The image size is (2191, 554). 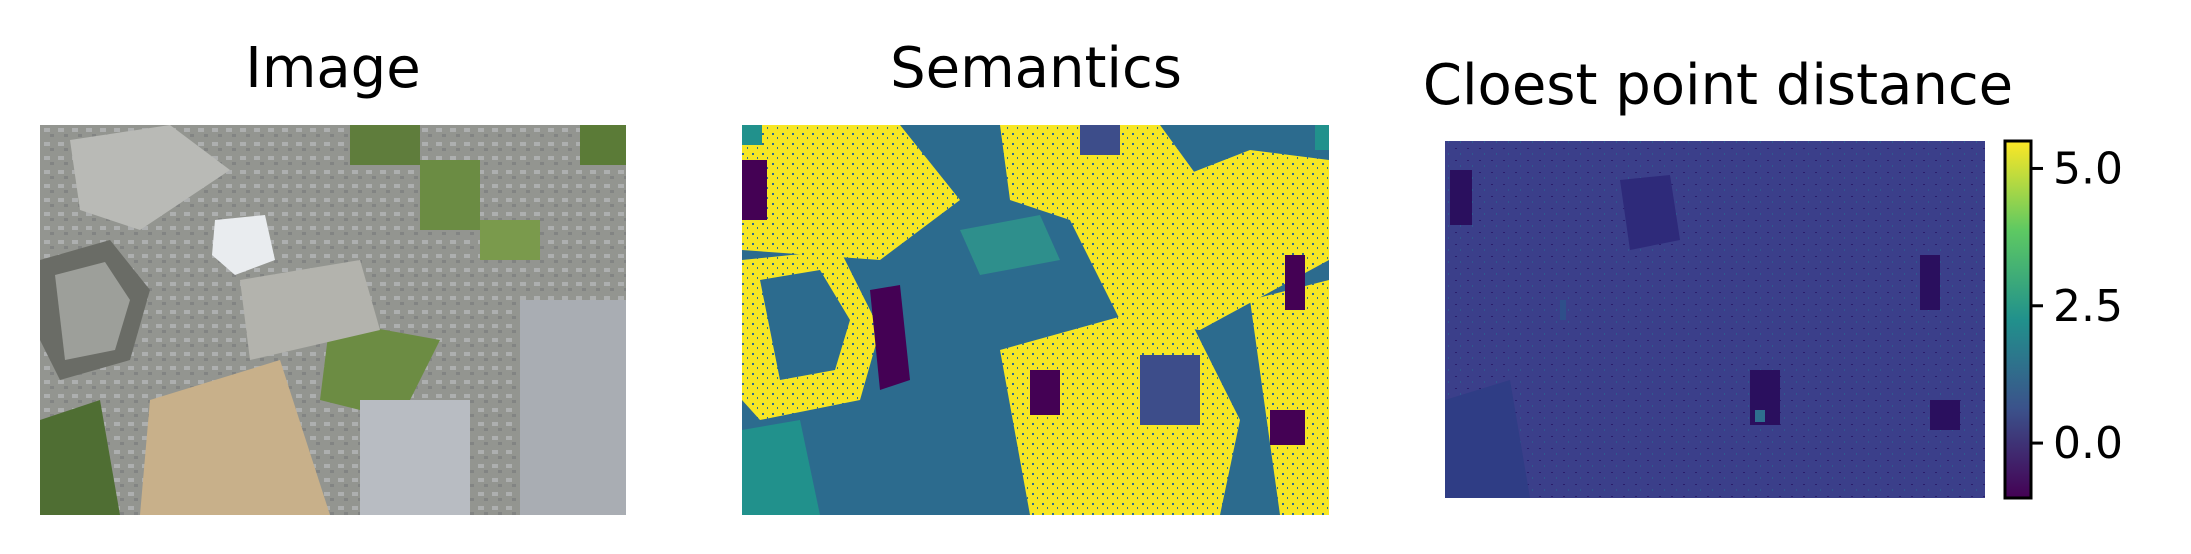 I want to click on colorbar: 5.0 2.5 0.0, so click(x=2063, y=319).